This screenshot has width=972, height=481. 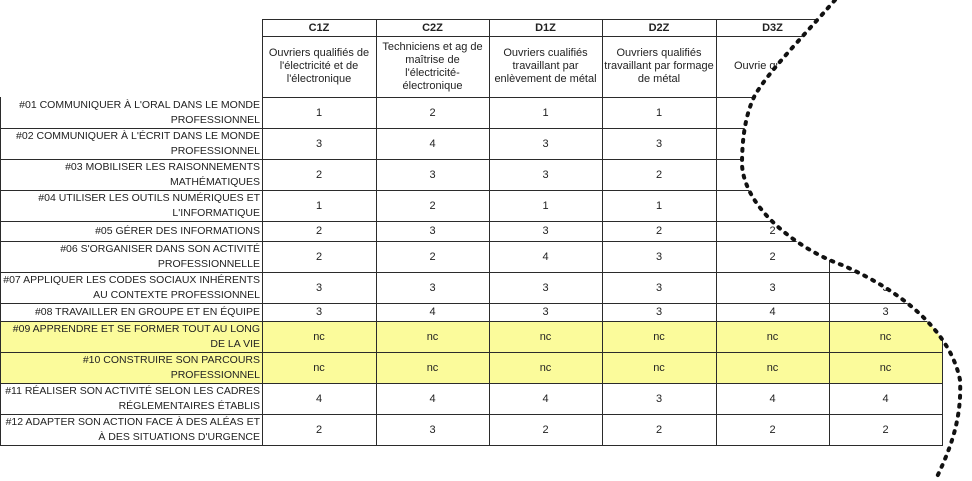 What do you see at coordinates (545, 27) in the screenshot?
I see `column-code: D1Z` at bounding box center [545, 27].